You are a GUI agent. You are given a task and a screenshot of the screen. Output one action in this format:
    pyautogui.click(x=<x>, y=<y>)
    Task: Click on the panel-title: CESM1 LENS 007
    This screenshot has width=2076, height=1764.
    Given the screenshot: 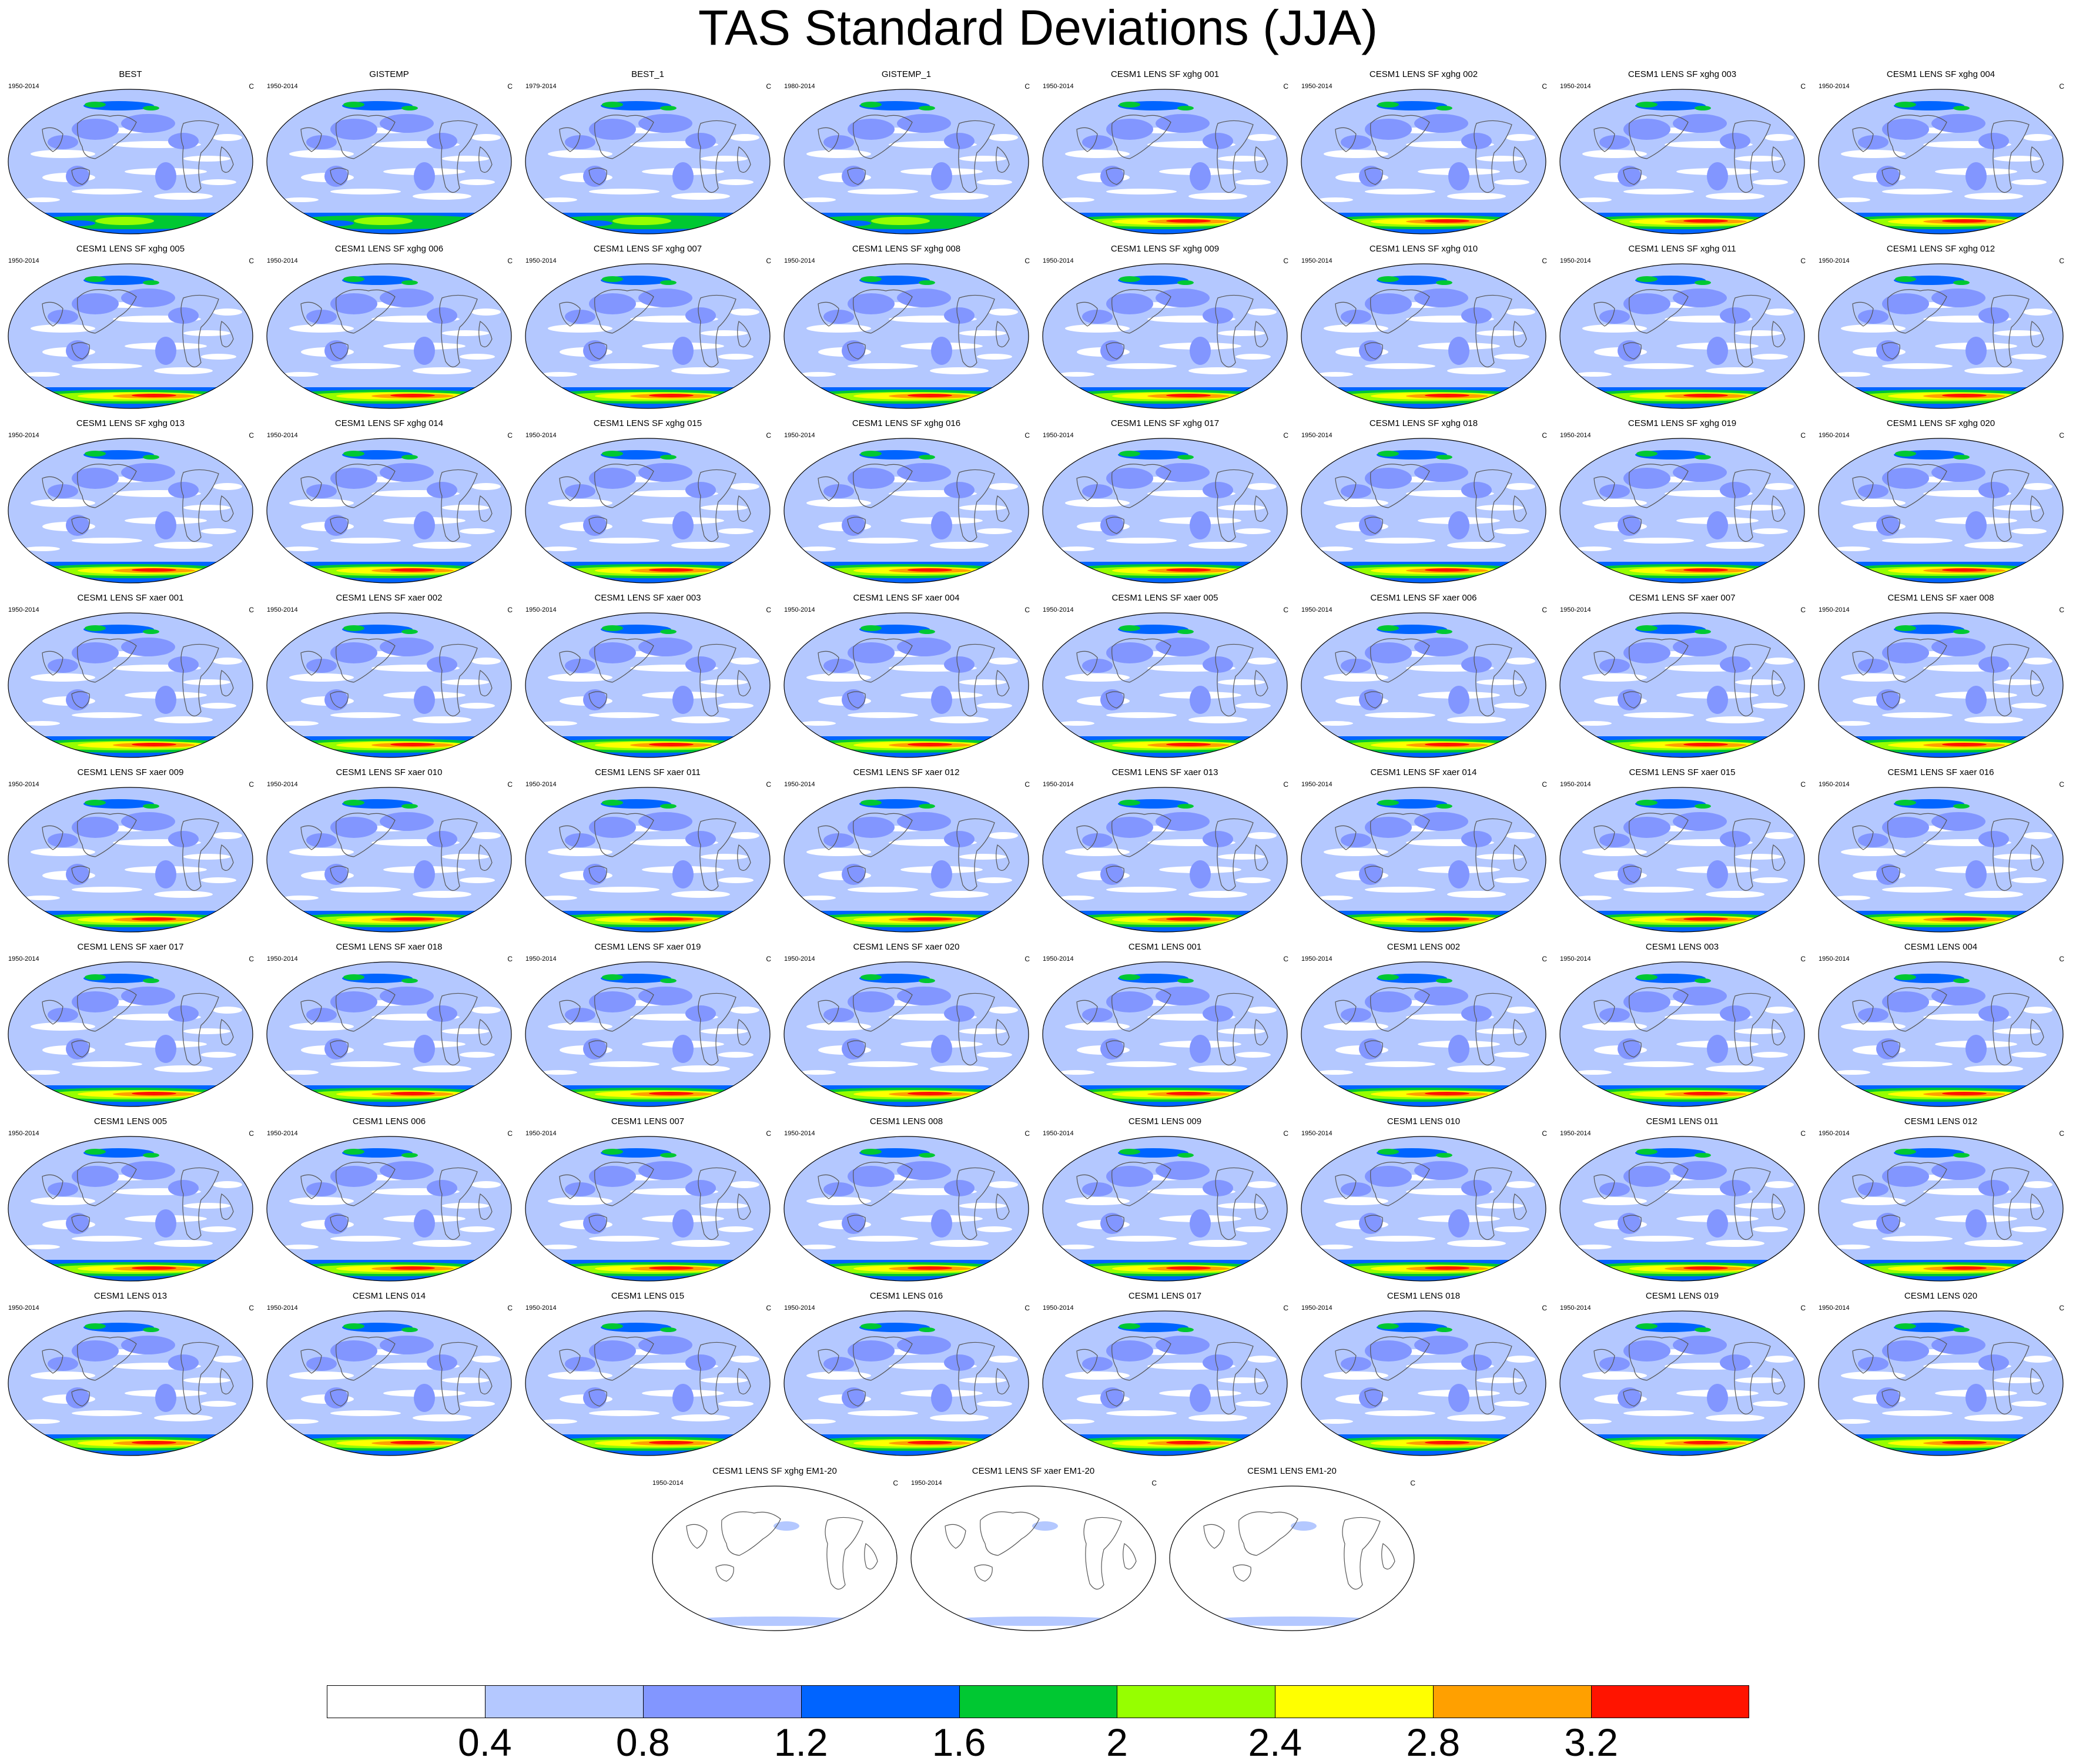 What is the action you would take?
    pyautogui.click(x=648, y=1121)
    